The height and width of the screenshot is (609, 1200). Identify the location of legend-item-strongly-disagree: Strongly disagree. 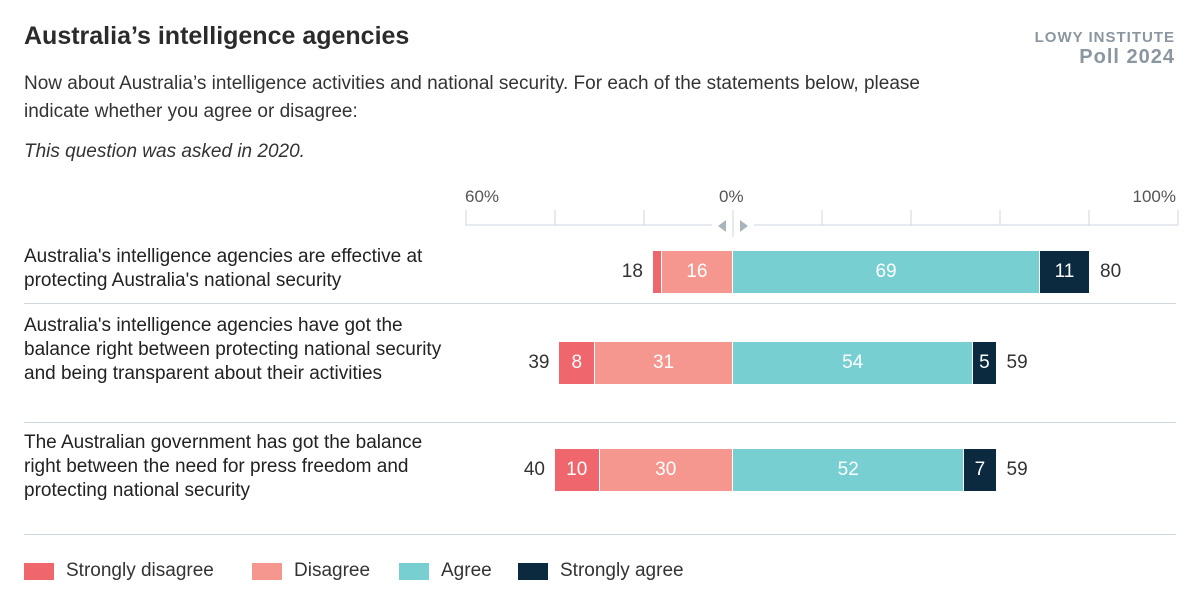
(119, 571).